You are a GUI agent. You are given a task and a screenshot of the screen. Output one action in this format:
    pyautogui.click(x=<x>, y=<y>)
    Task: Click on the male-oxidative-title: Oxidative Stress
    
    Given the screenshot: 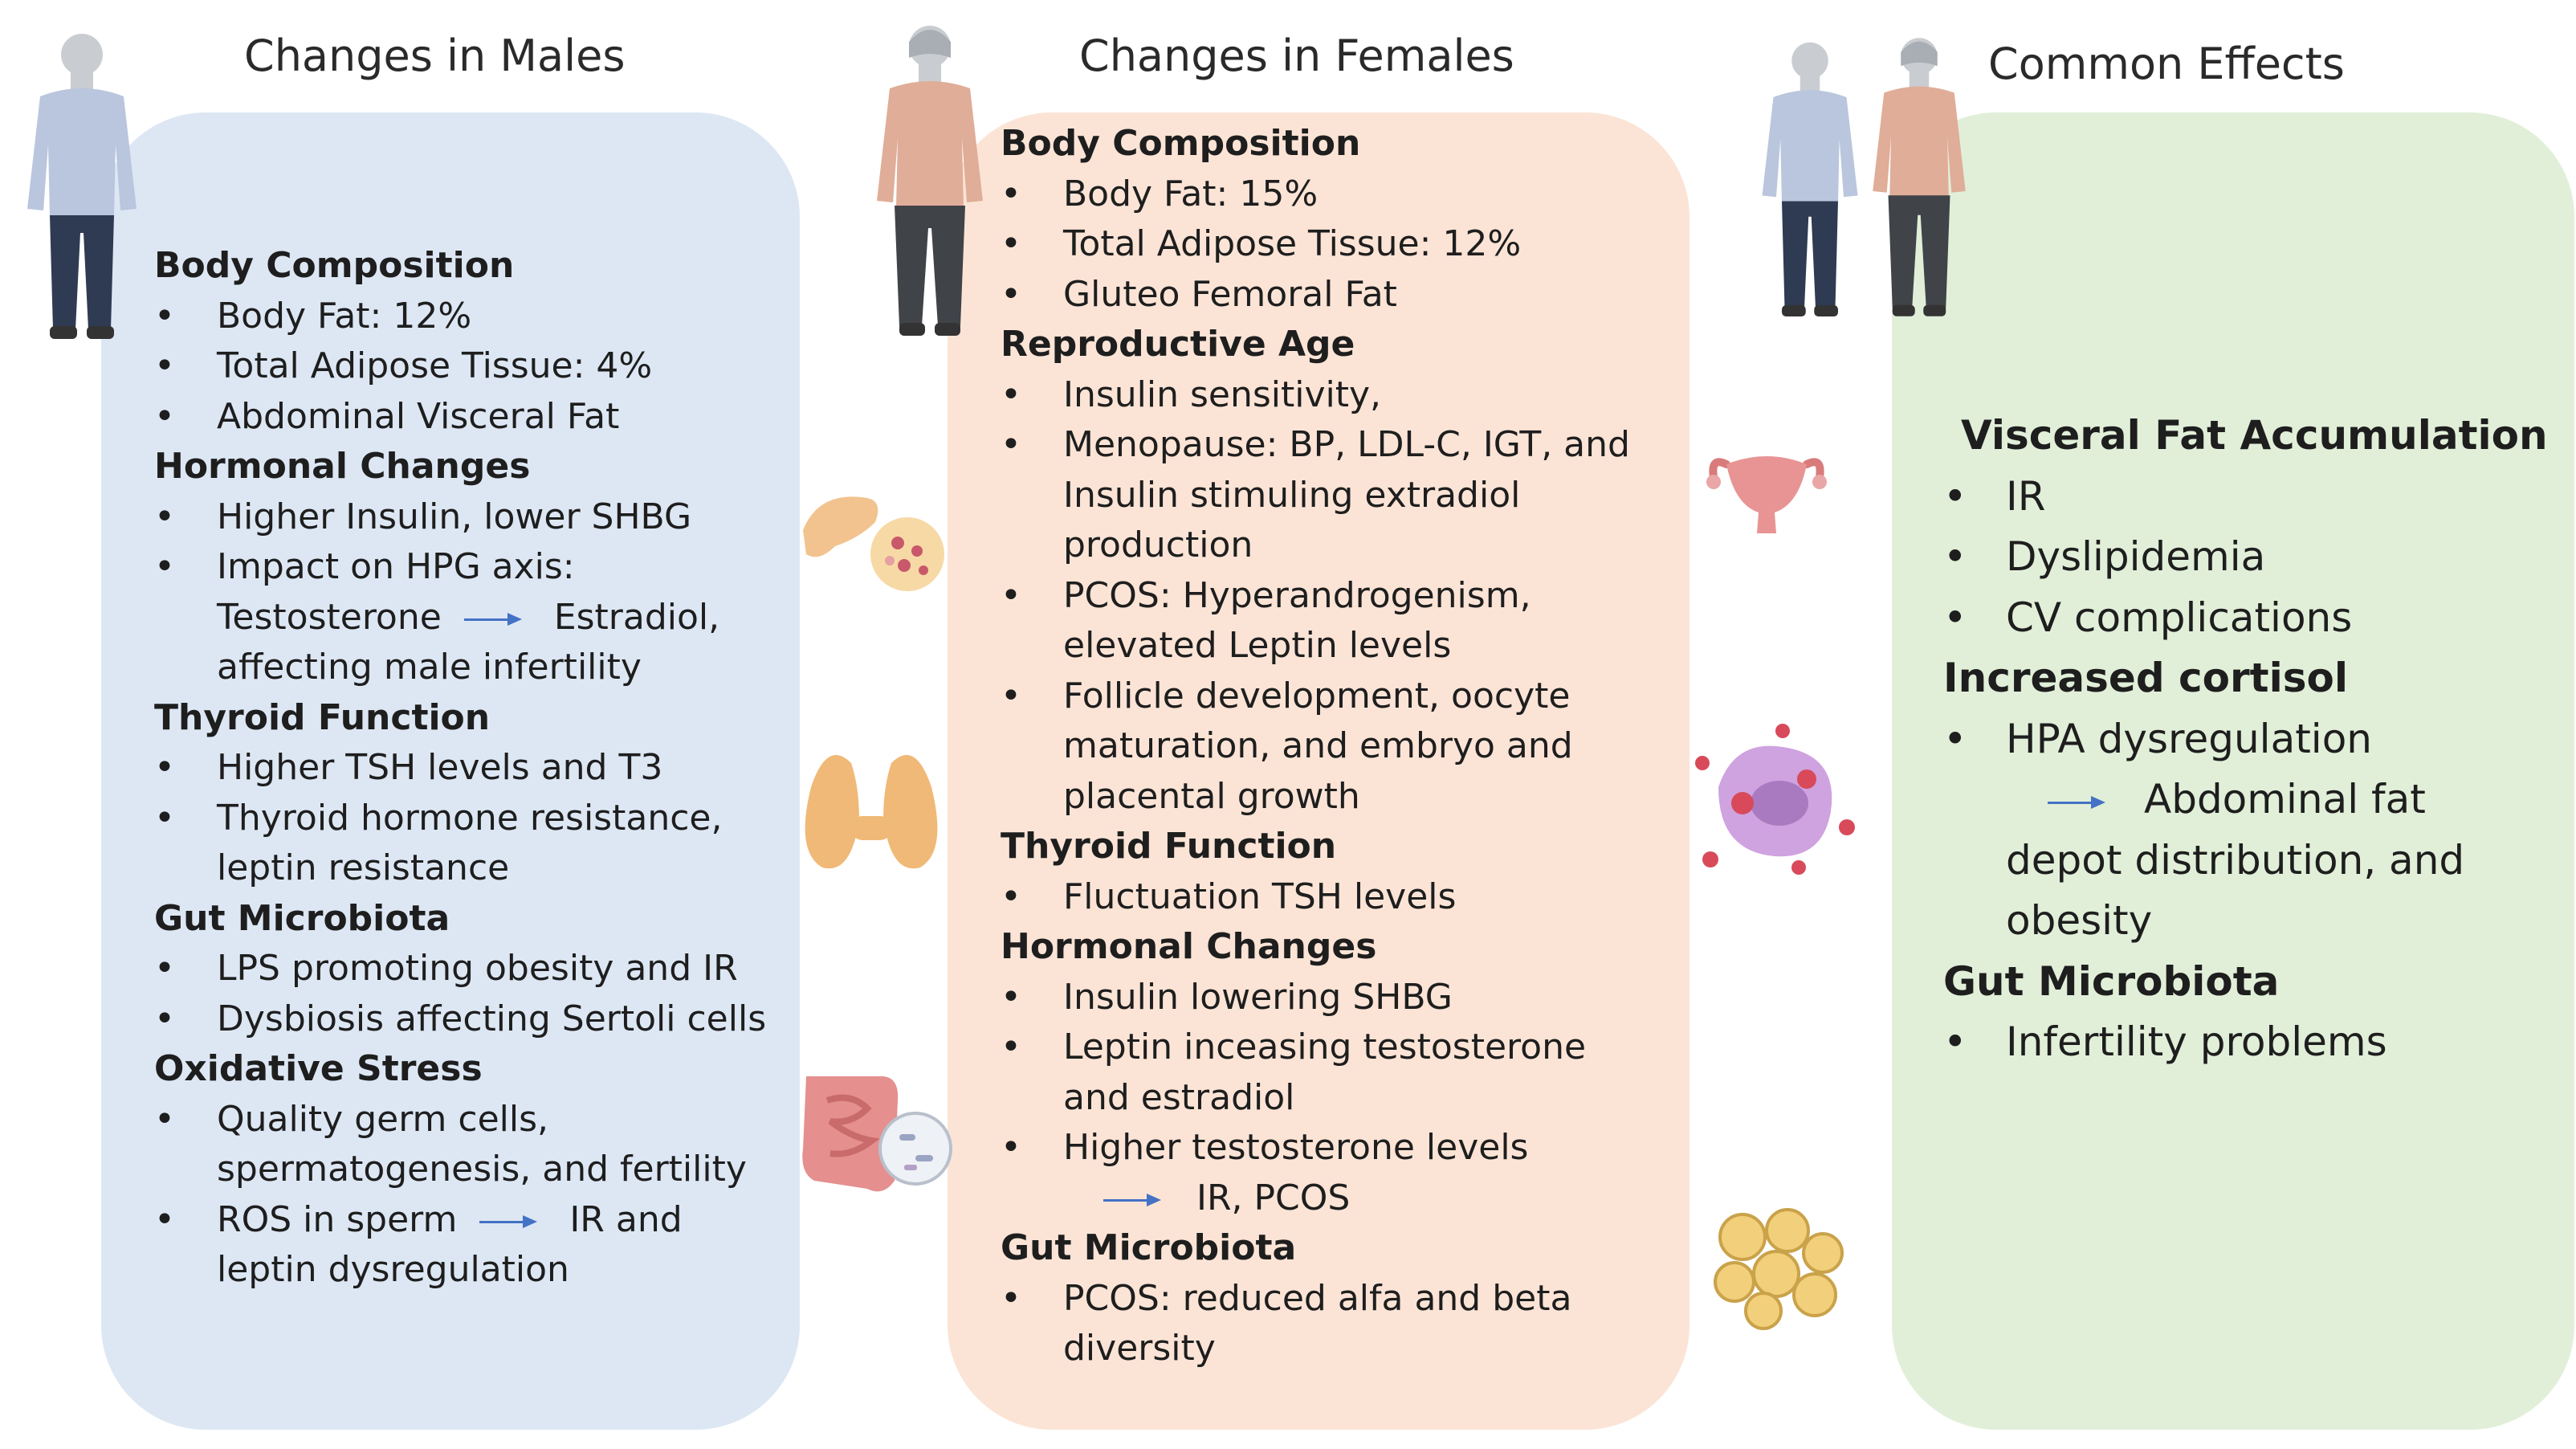 What is the action you would take?
    pyautogui.click(x=318, y=1068)
    